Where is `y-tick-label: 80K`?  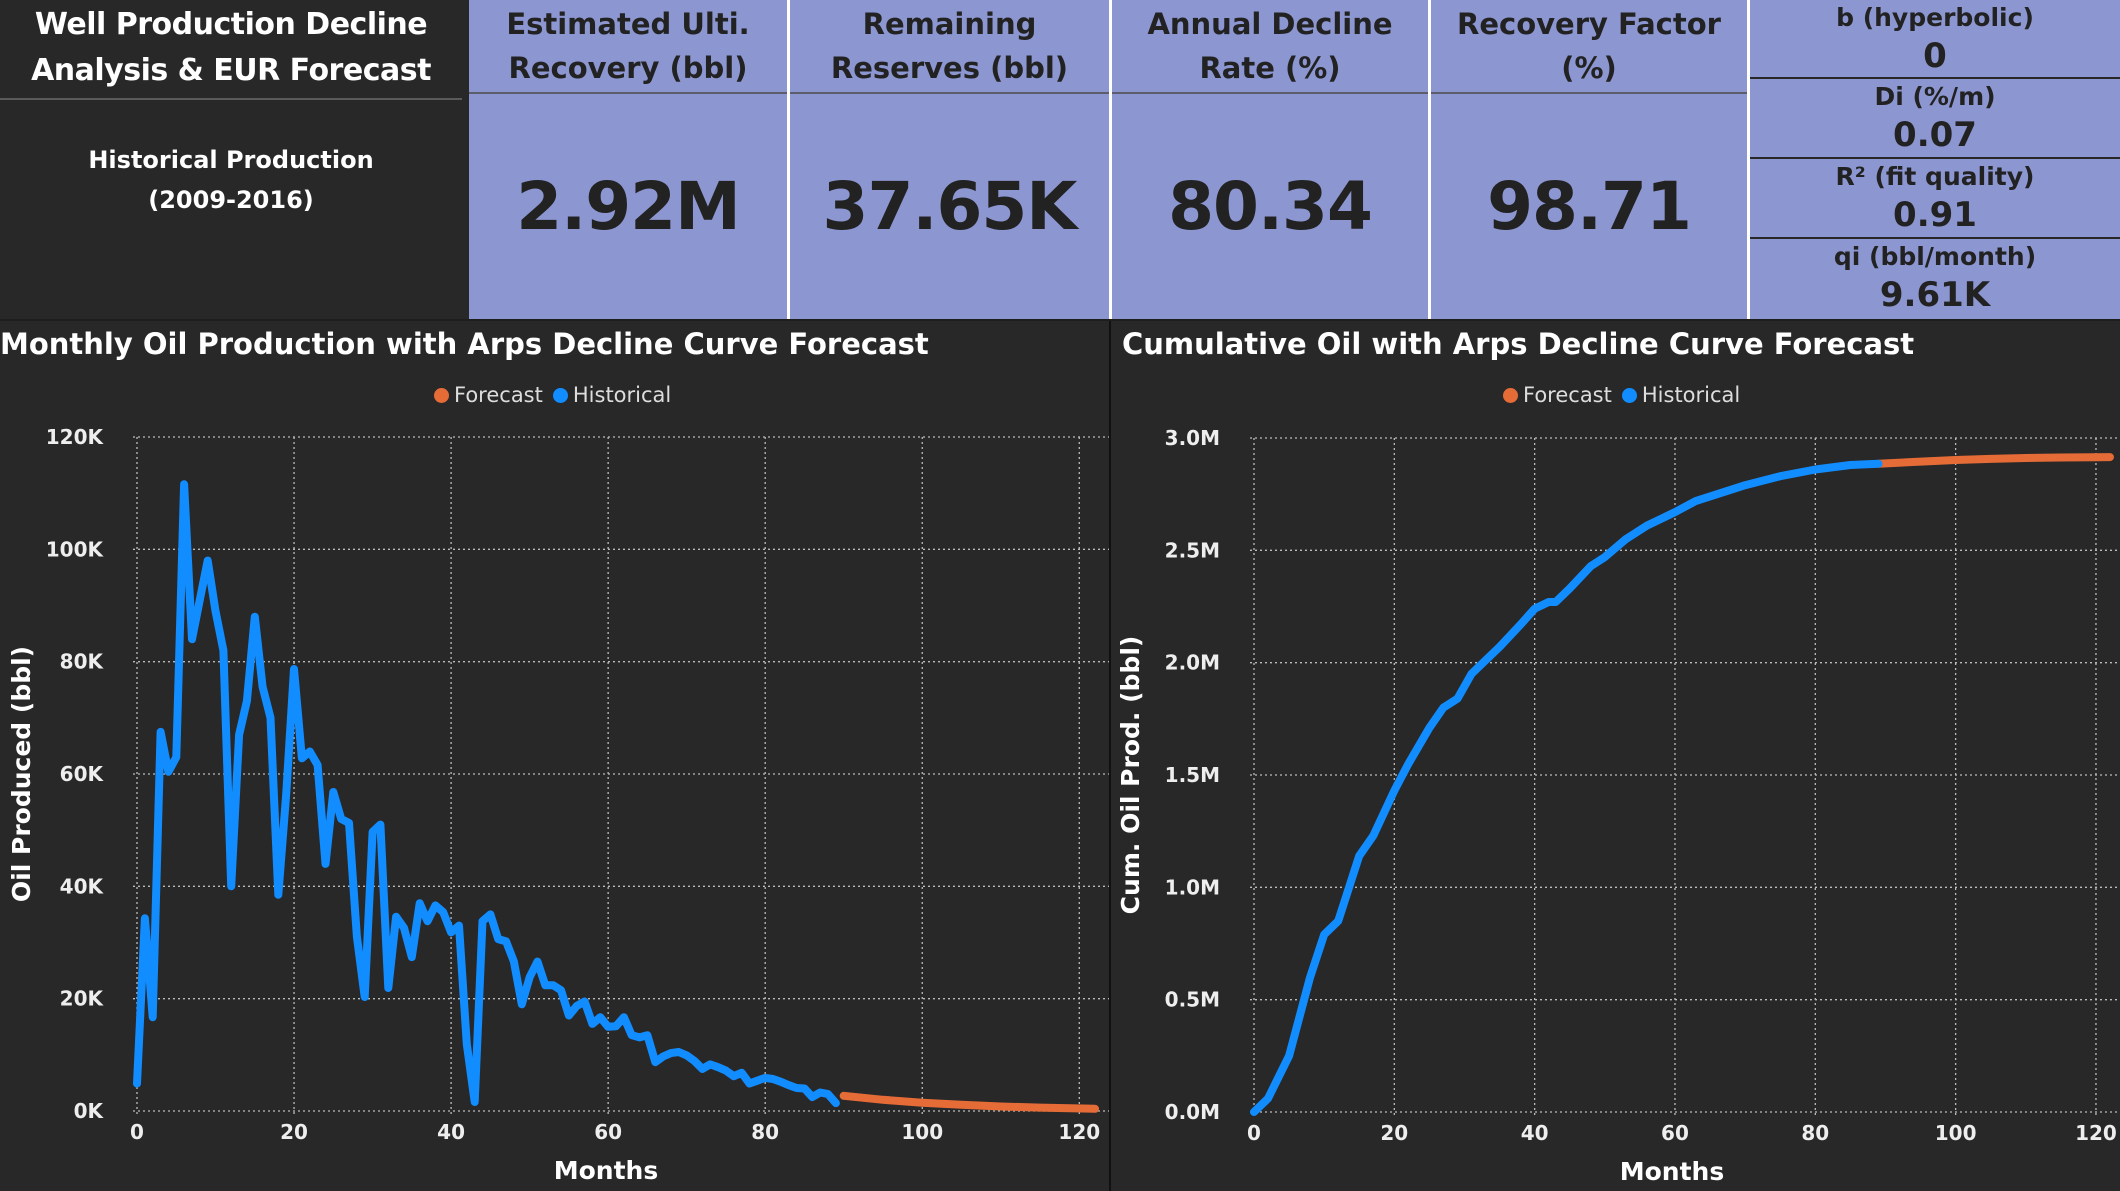
y-tick-label: 80K is located at coordinates (82, 662).